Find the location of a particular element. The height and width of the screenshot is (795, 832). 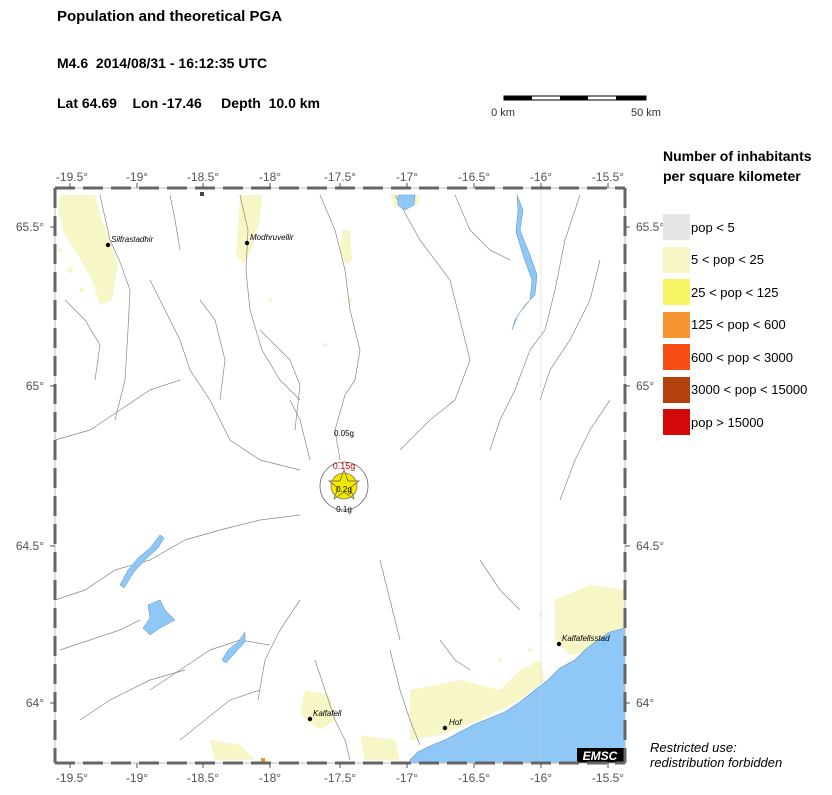

svg-text: Modhruvellir is located at coordinates (272, 237).